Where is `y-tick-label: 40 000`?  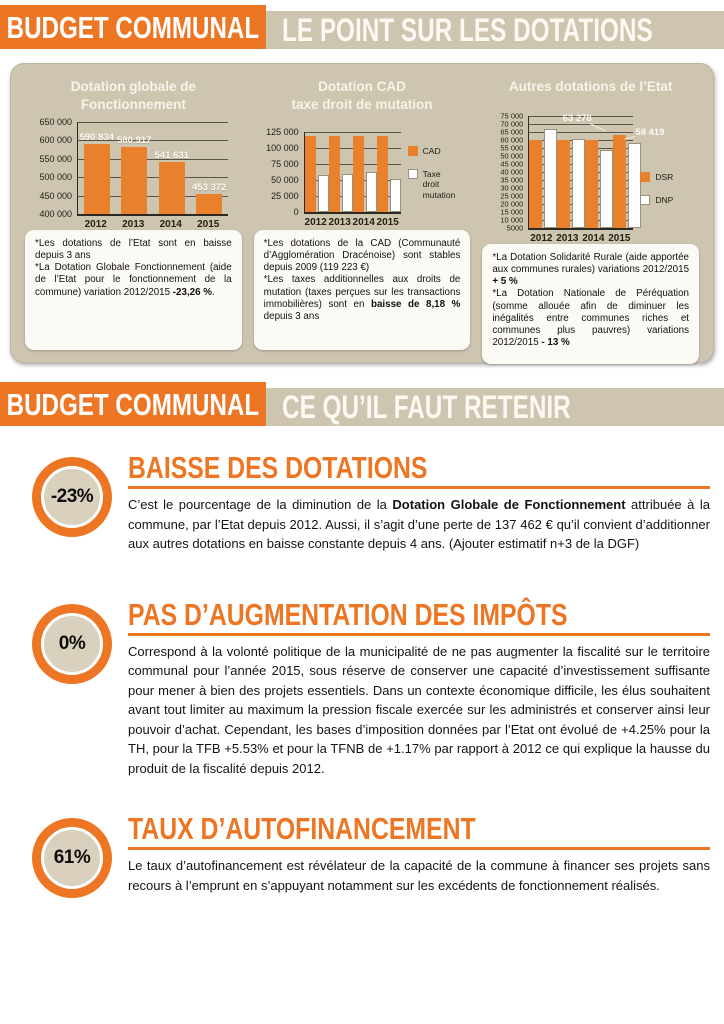
y-tick-label: 40 000 is located at coordinates (512, 172).